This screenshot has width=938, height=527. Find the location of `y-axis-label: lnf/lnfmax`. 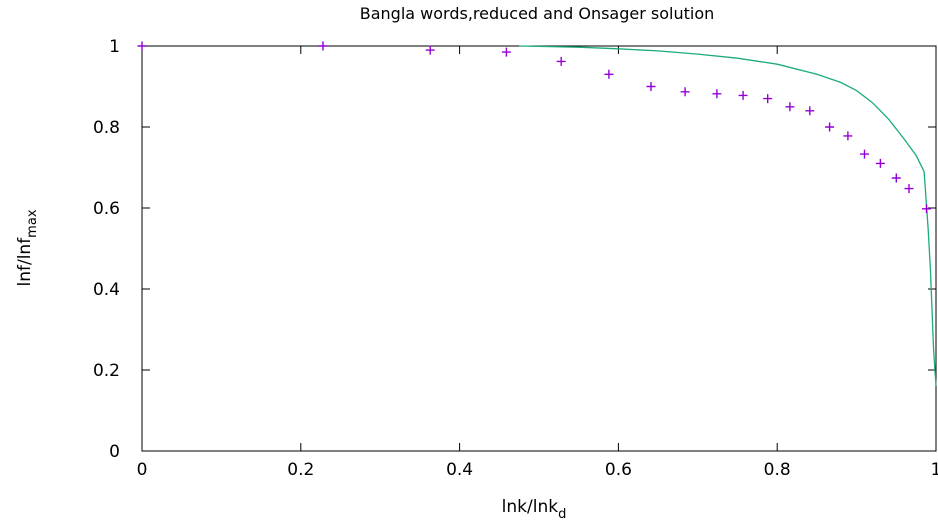

y-axis-label: lnf/lnfmax is located at coordinates (27, 247).